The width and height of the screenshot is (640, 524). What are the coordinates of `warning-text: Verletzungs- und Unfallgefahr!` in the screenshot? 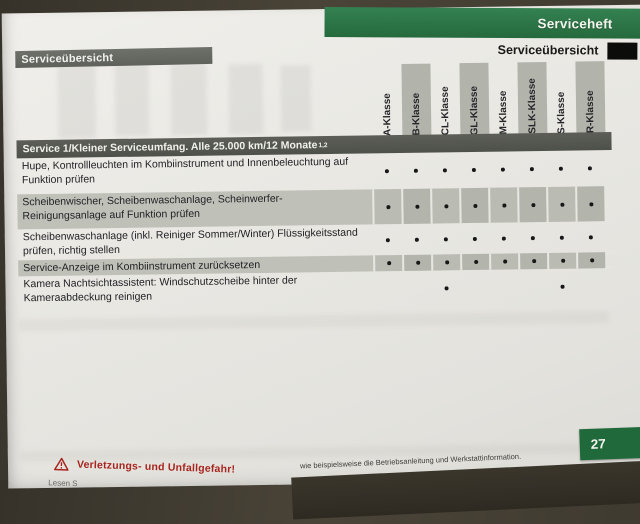 It's located at (156, 467).